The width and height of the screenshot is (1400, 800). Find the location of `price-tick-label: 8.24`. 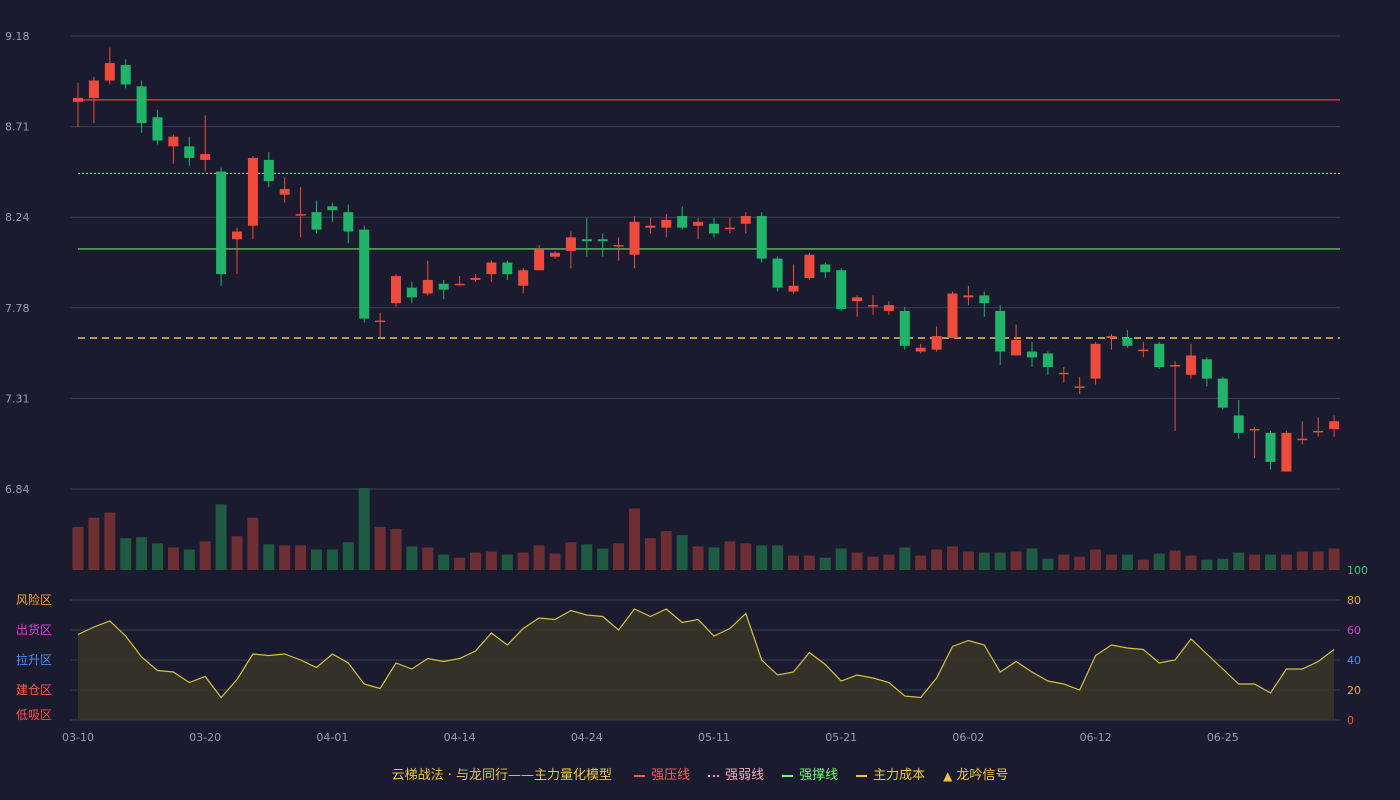

price-tick-label: 8.24 is located at coordinates (17, 217).